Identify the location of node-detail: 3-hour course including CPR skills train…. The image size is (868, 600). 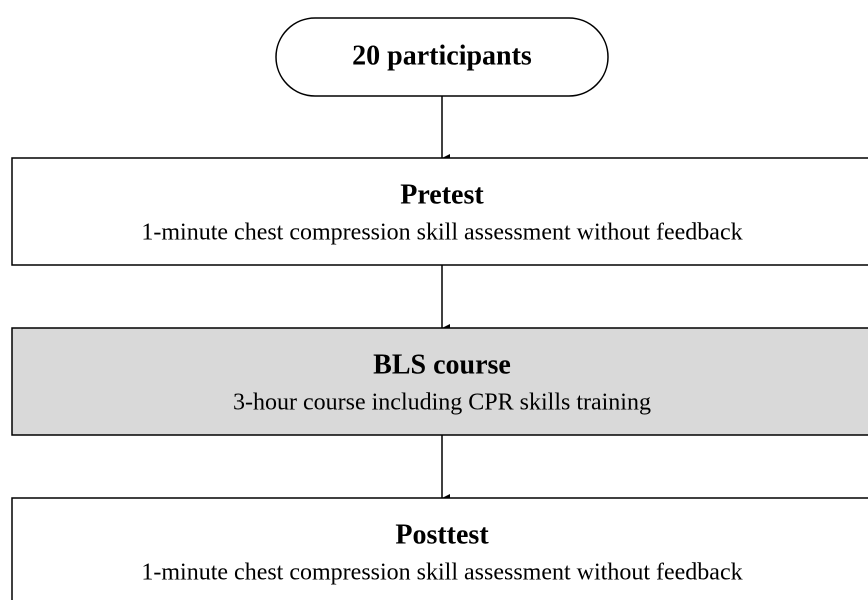
(442, 403).